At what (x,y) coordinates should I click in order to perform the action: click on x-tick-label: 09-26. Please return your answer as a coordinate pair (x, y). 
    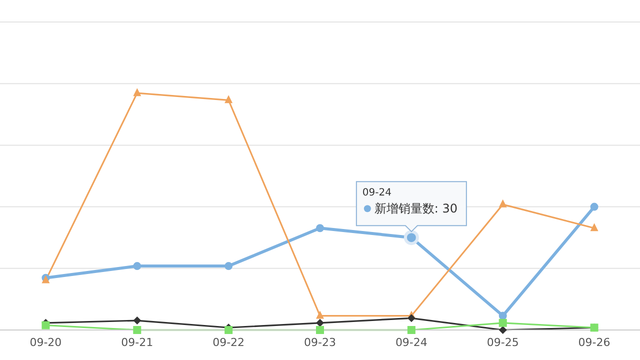
    Looking at the image, I should click on (594, 342).